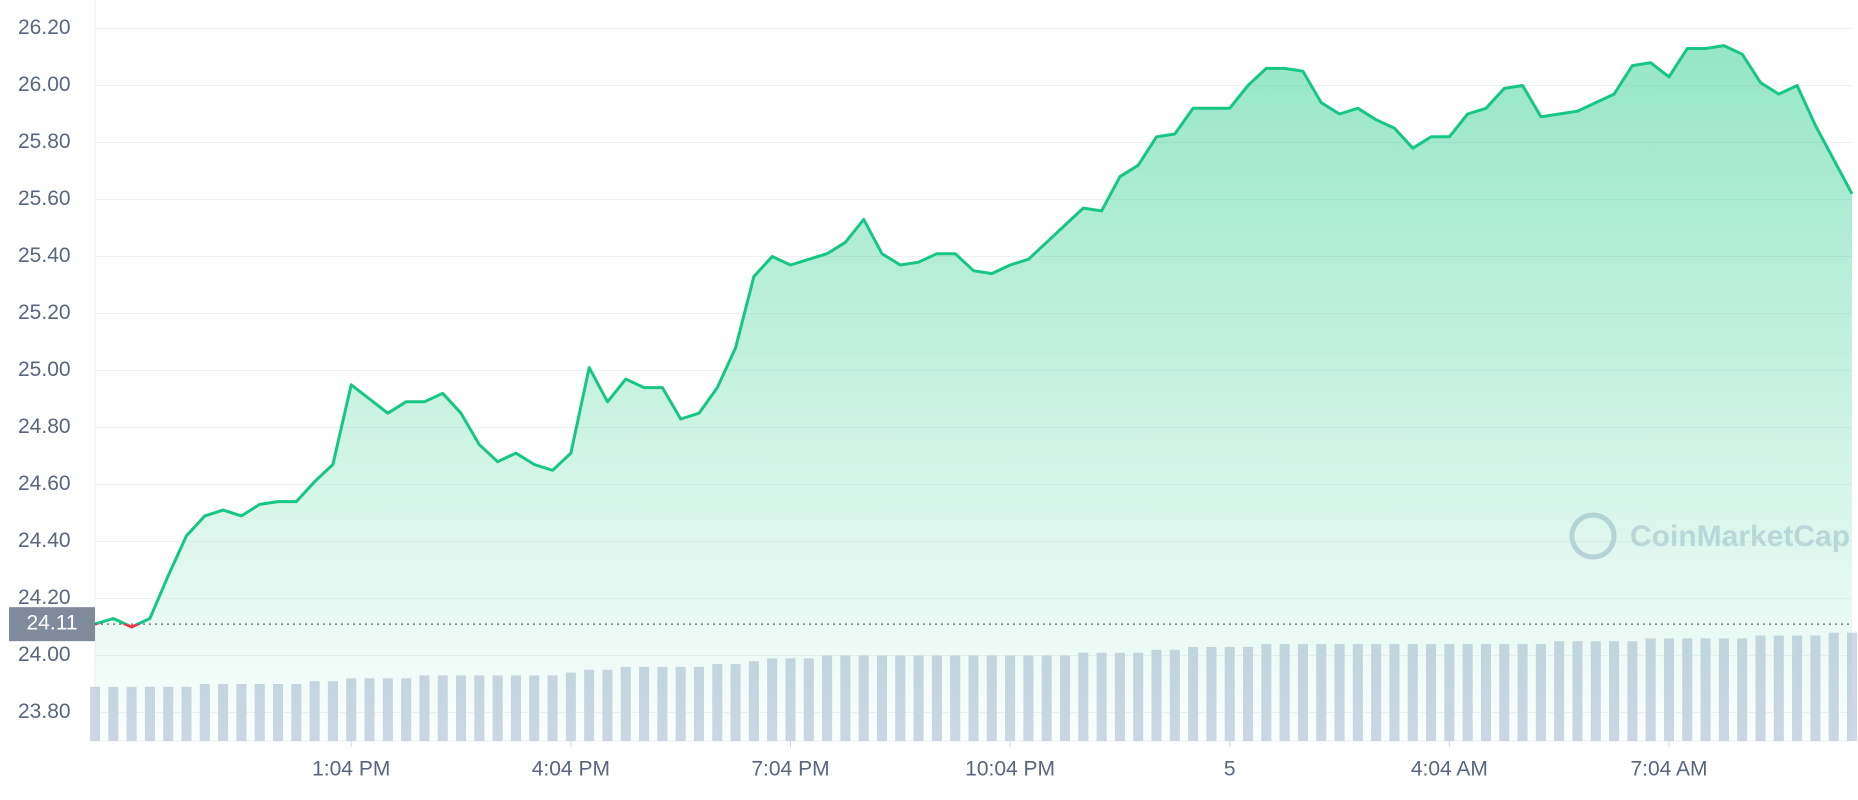  What do you see at coordinates (44, 84) in the screenshot?
I see `y-tick-label: 26.00` at bounding box center [44, 84].